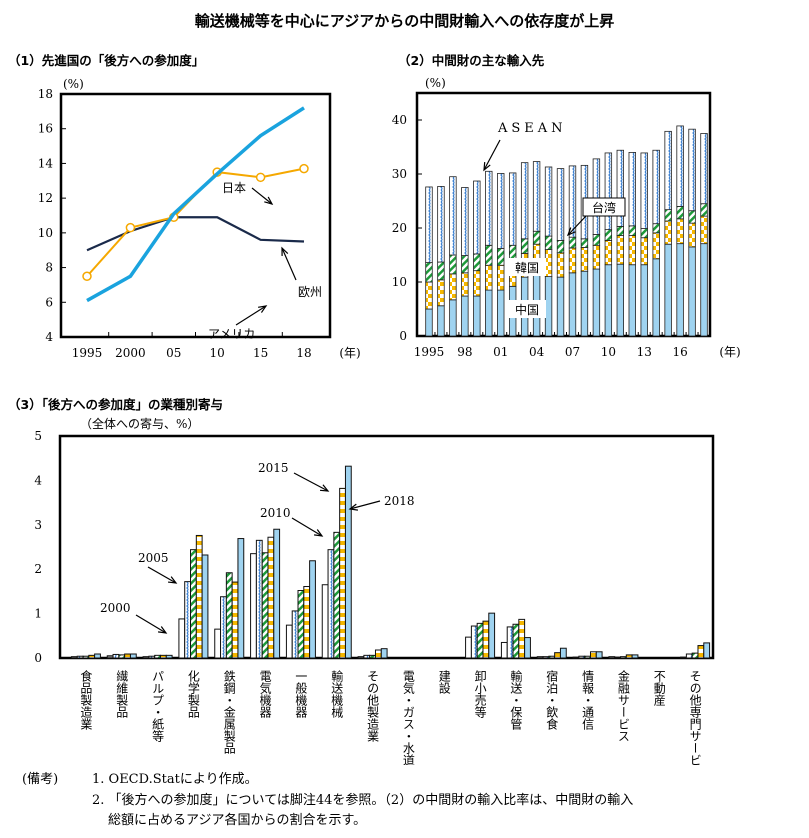  Describe the element at coordinates (464, 352) in the screenshot. I see `x-tick-label: 98` at that location.